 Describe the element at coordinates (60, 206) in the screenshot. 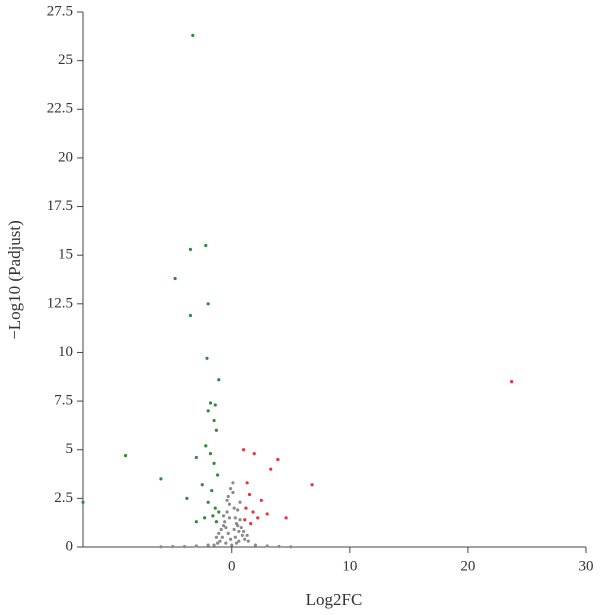

I see `y-tick-label: 17.5` at that location.